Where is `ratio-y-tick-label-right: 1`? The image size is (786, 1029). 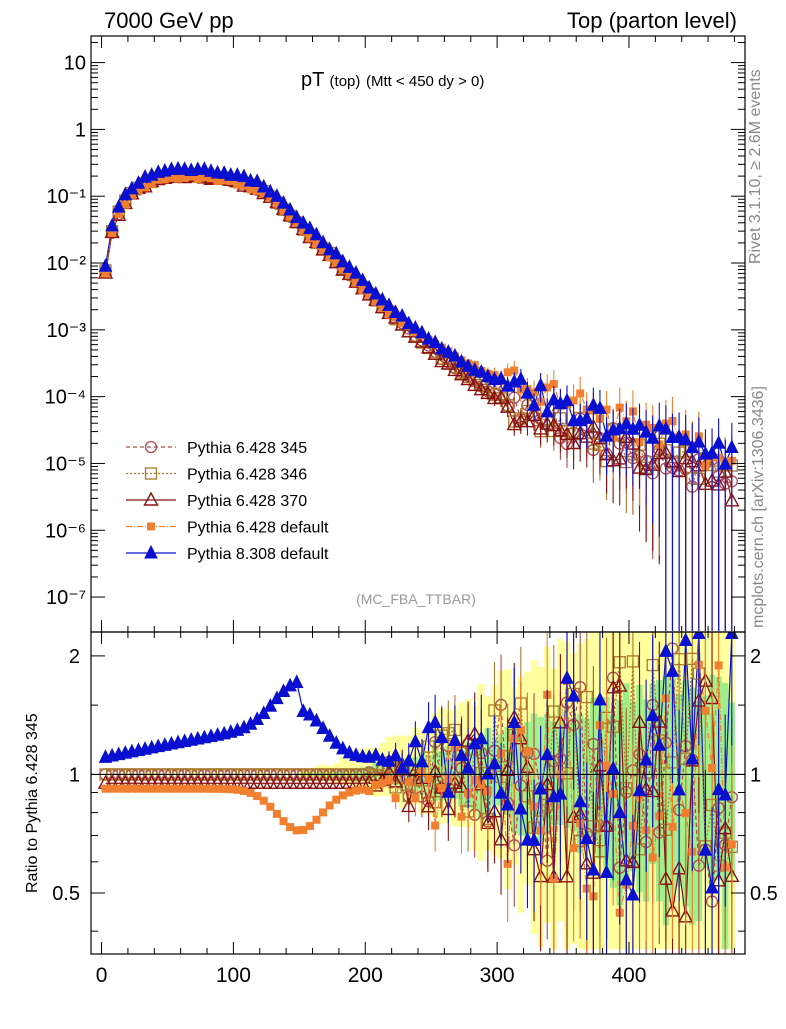
ratio-y-tick-label-right: 1 is located at coordinates (755, 775).